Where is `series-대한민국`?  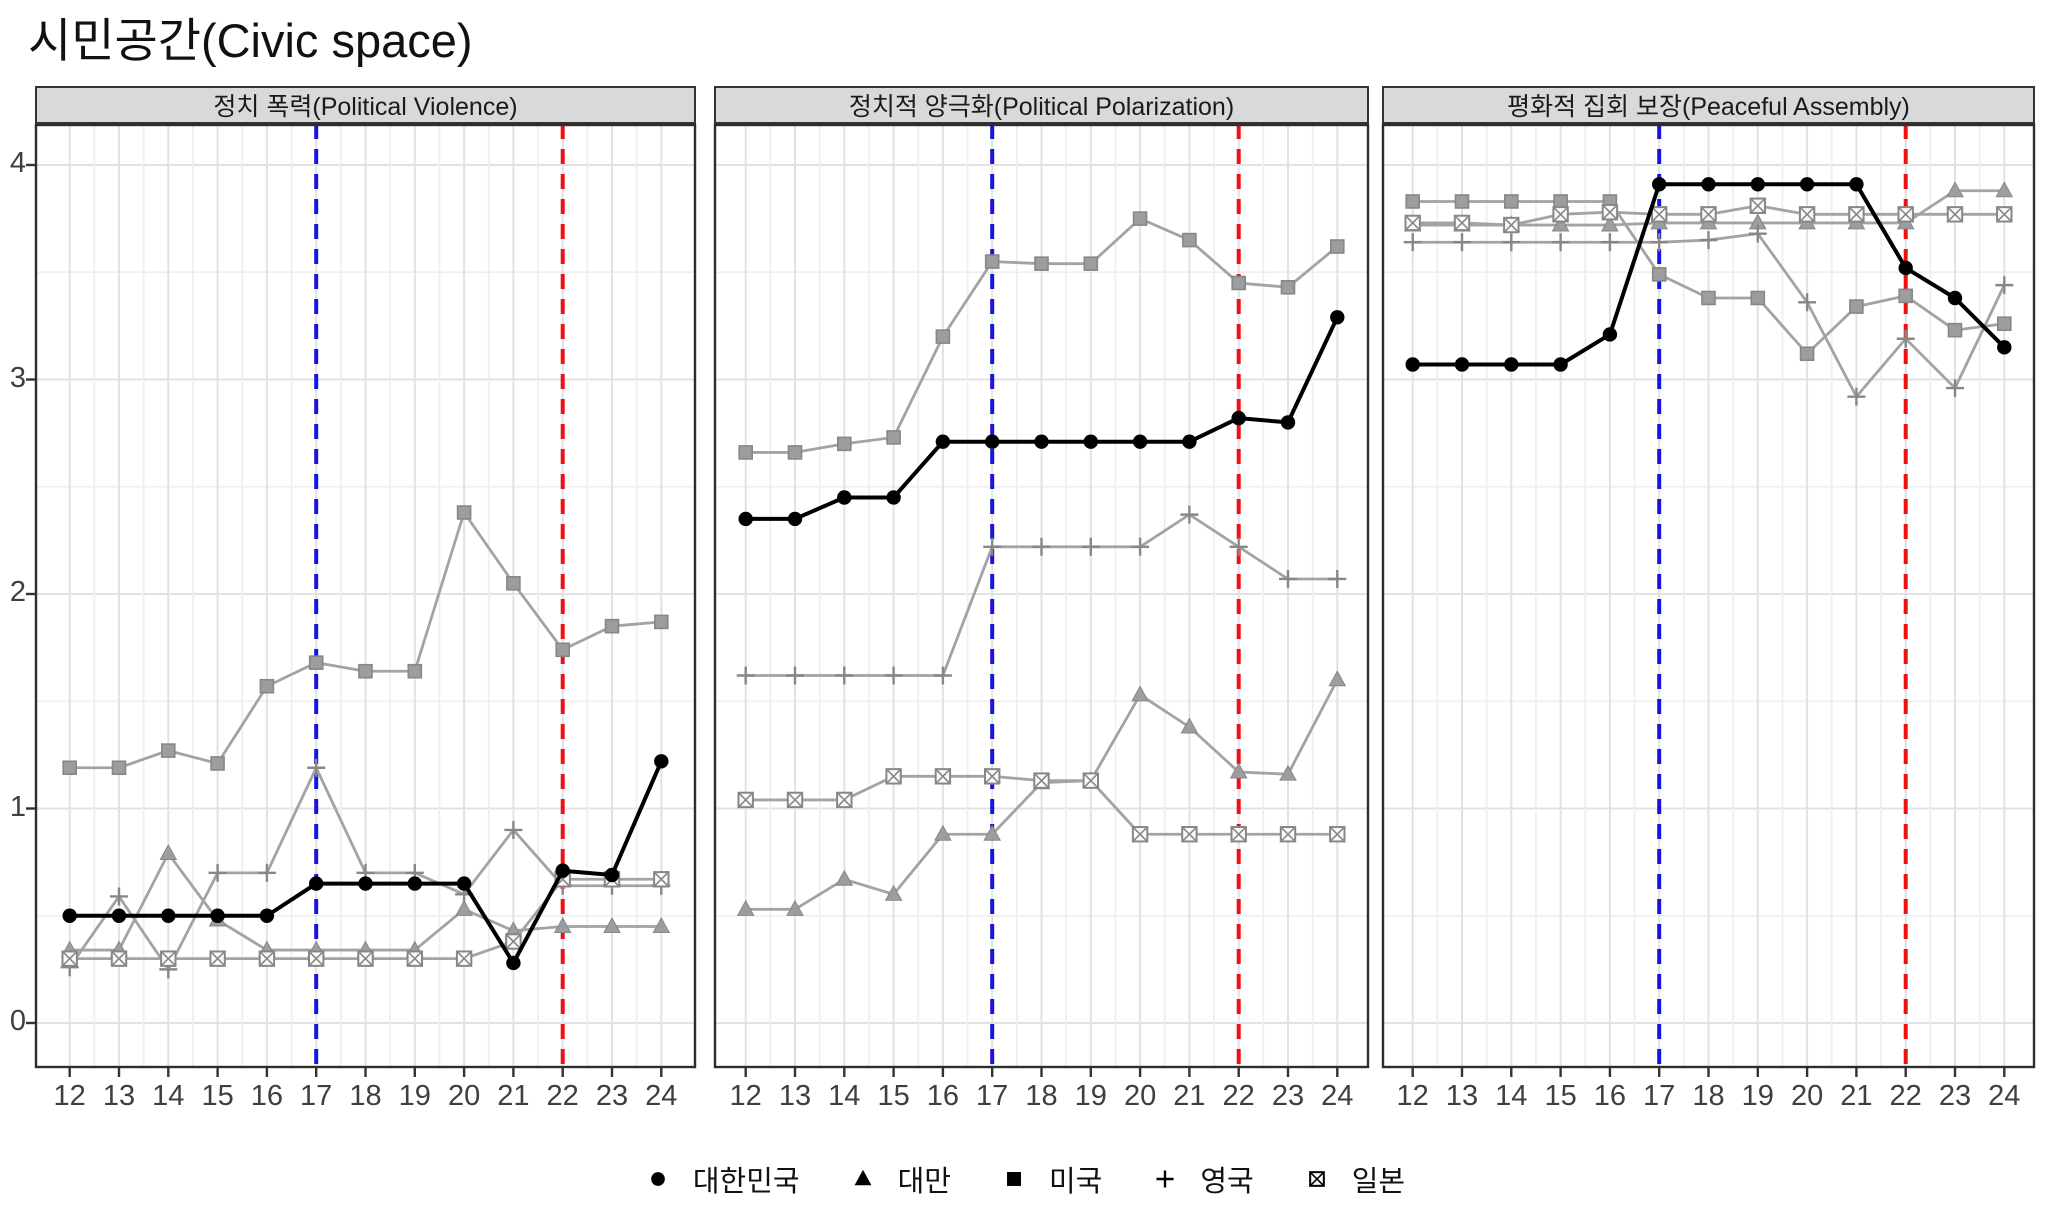 series-대한민국 is located at coordinates (365, 862).